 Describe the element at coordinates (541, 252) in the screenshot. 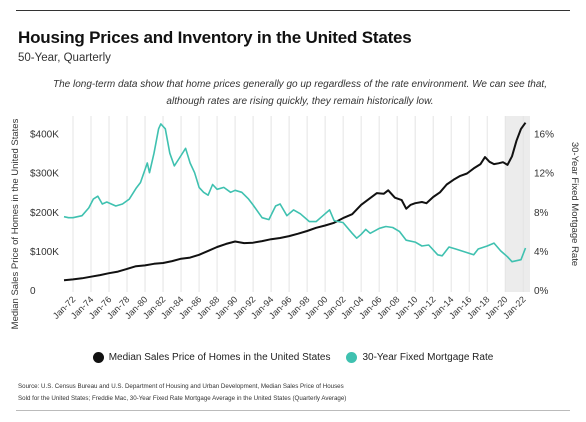

I see `y-right-tick-label: 4%` at that location.